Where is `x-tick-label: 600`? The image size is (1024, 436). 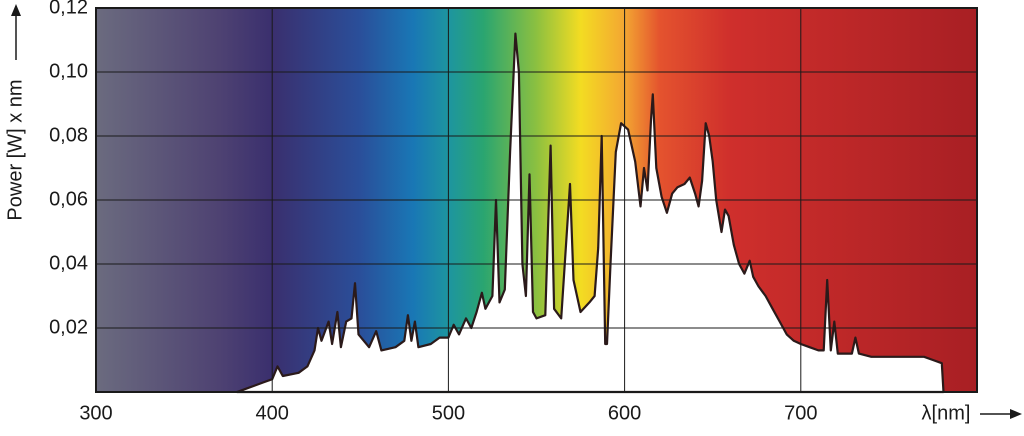
x-tick-label: 600 is located at coordinates (624, 413).